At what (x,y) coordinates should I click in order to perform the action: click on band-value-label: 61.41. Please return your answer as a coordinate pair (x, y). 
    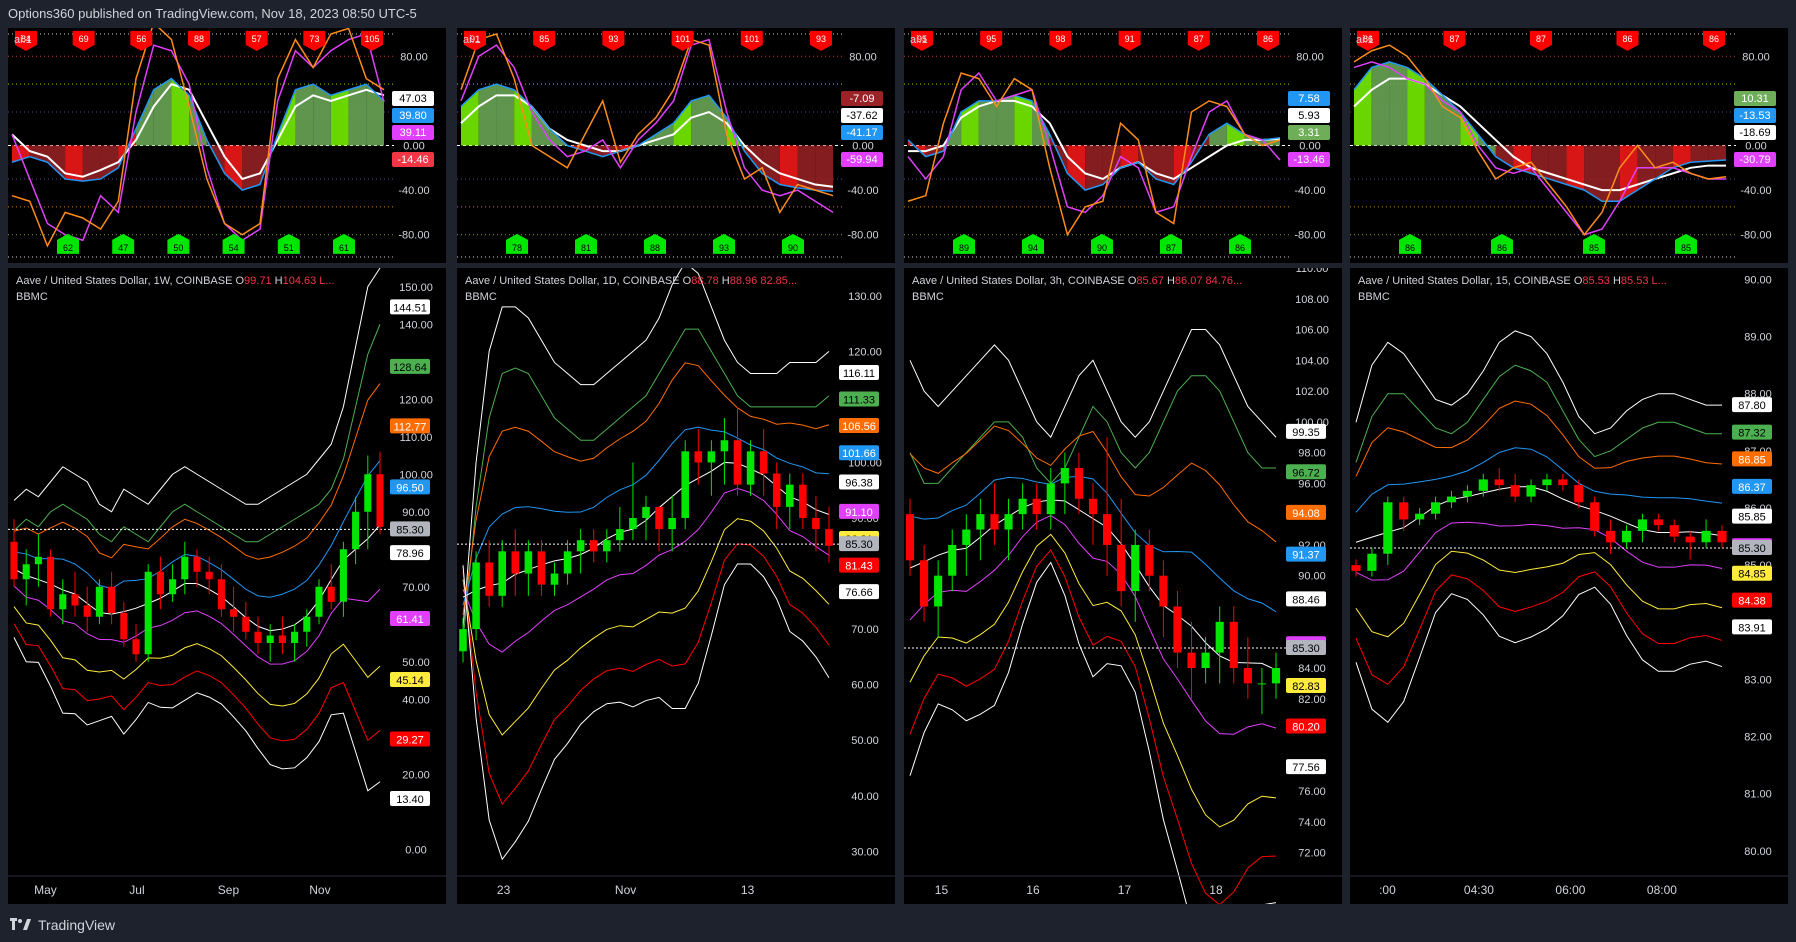
    Looking at the image, I should click on (410, 620).